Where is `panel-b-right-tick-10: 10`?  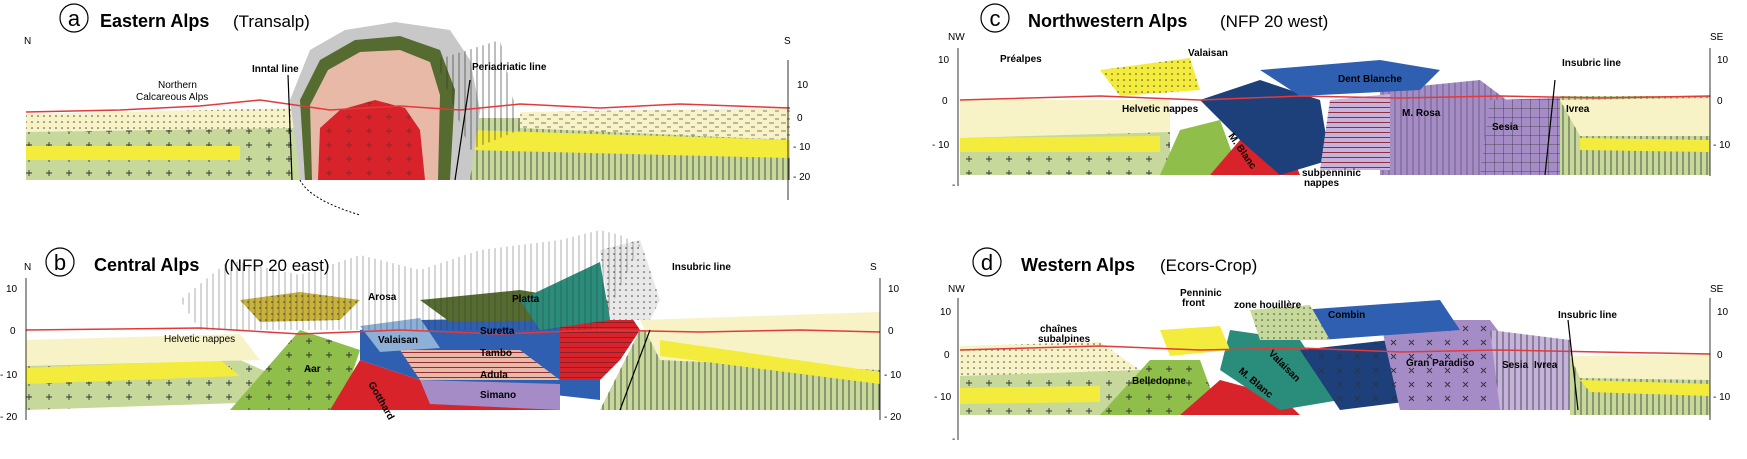 panel-b-right-tick-10: 10 is located at coordinates (894, 289).